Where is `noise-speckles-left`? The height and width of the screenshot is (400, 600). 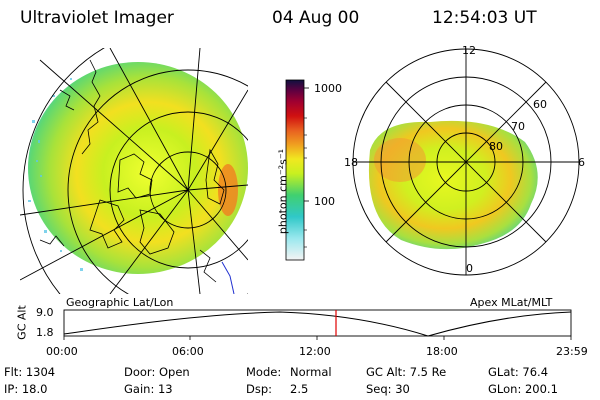
noise-speckles-left is located at coordinates (55, 174).